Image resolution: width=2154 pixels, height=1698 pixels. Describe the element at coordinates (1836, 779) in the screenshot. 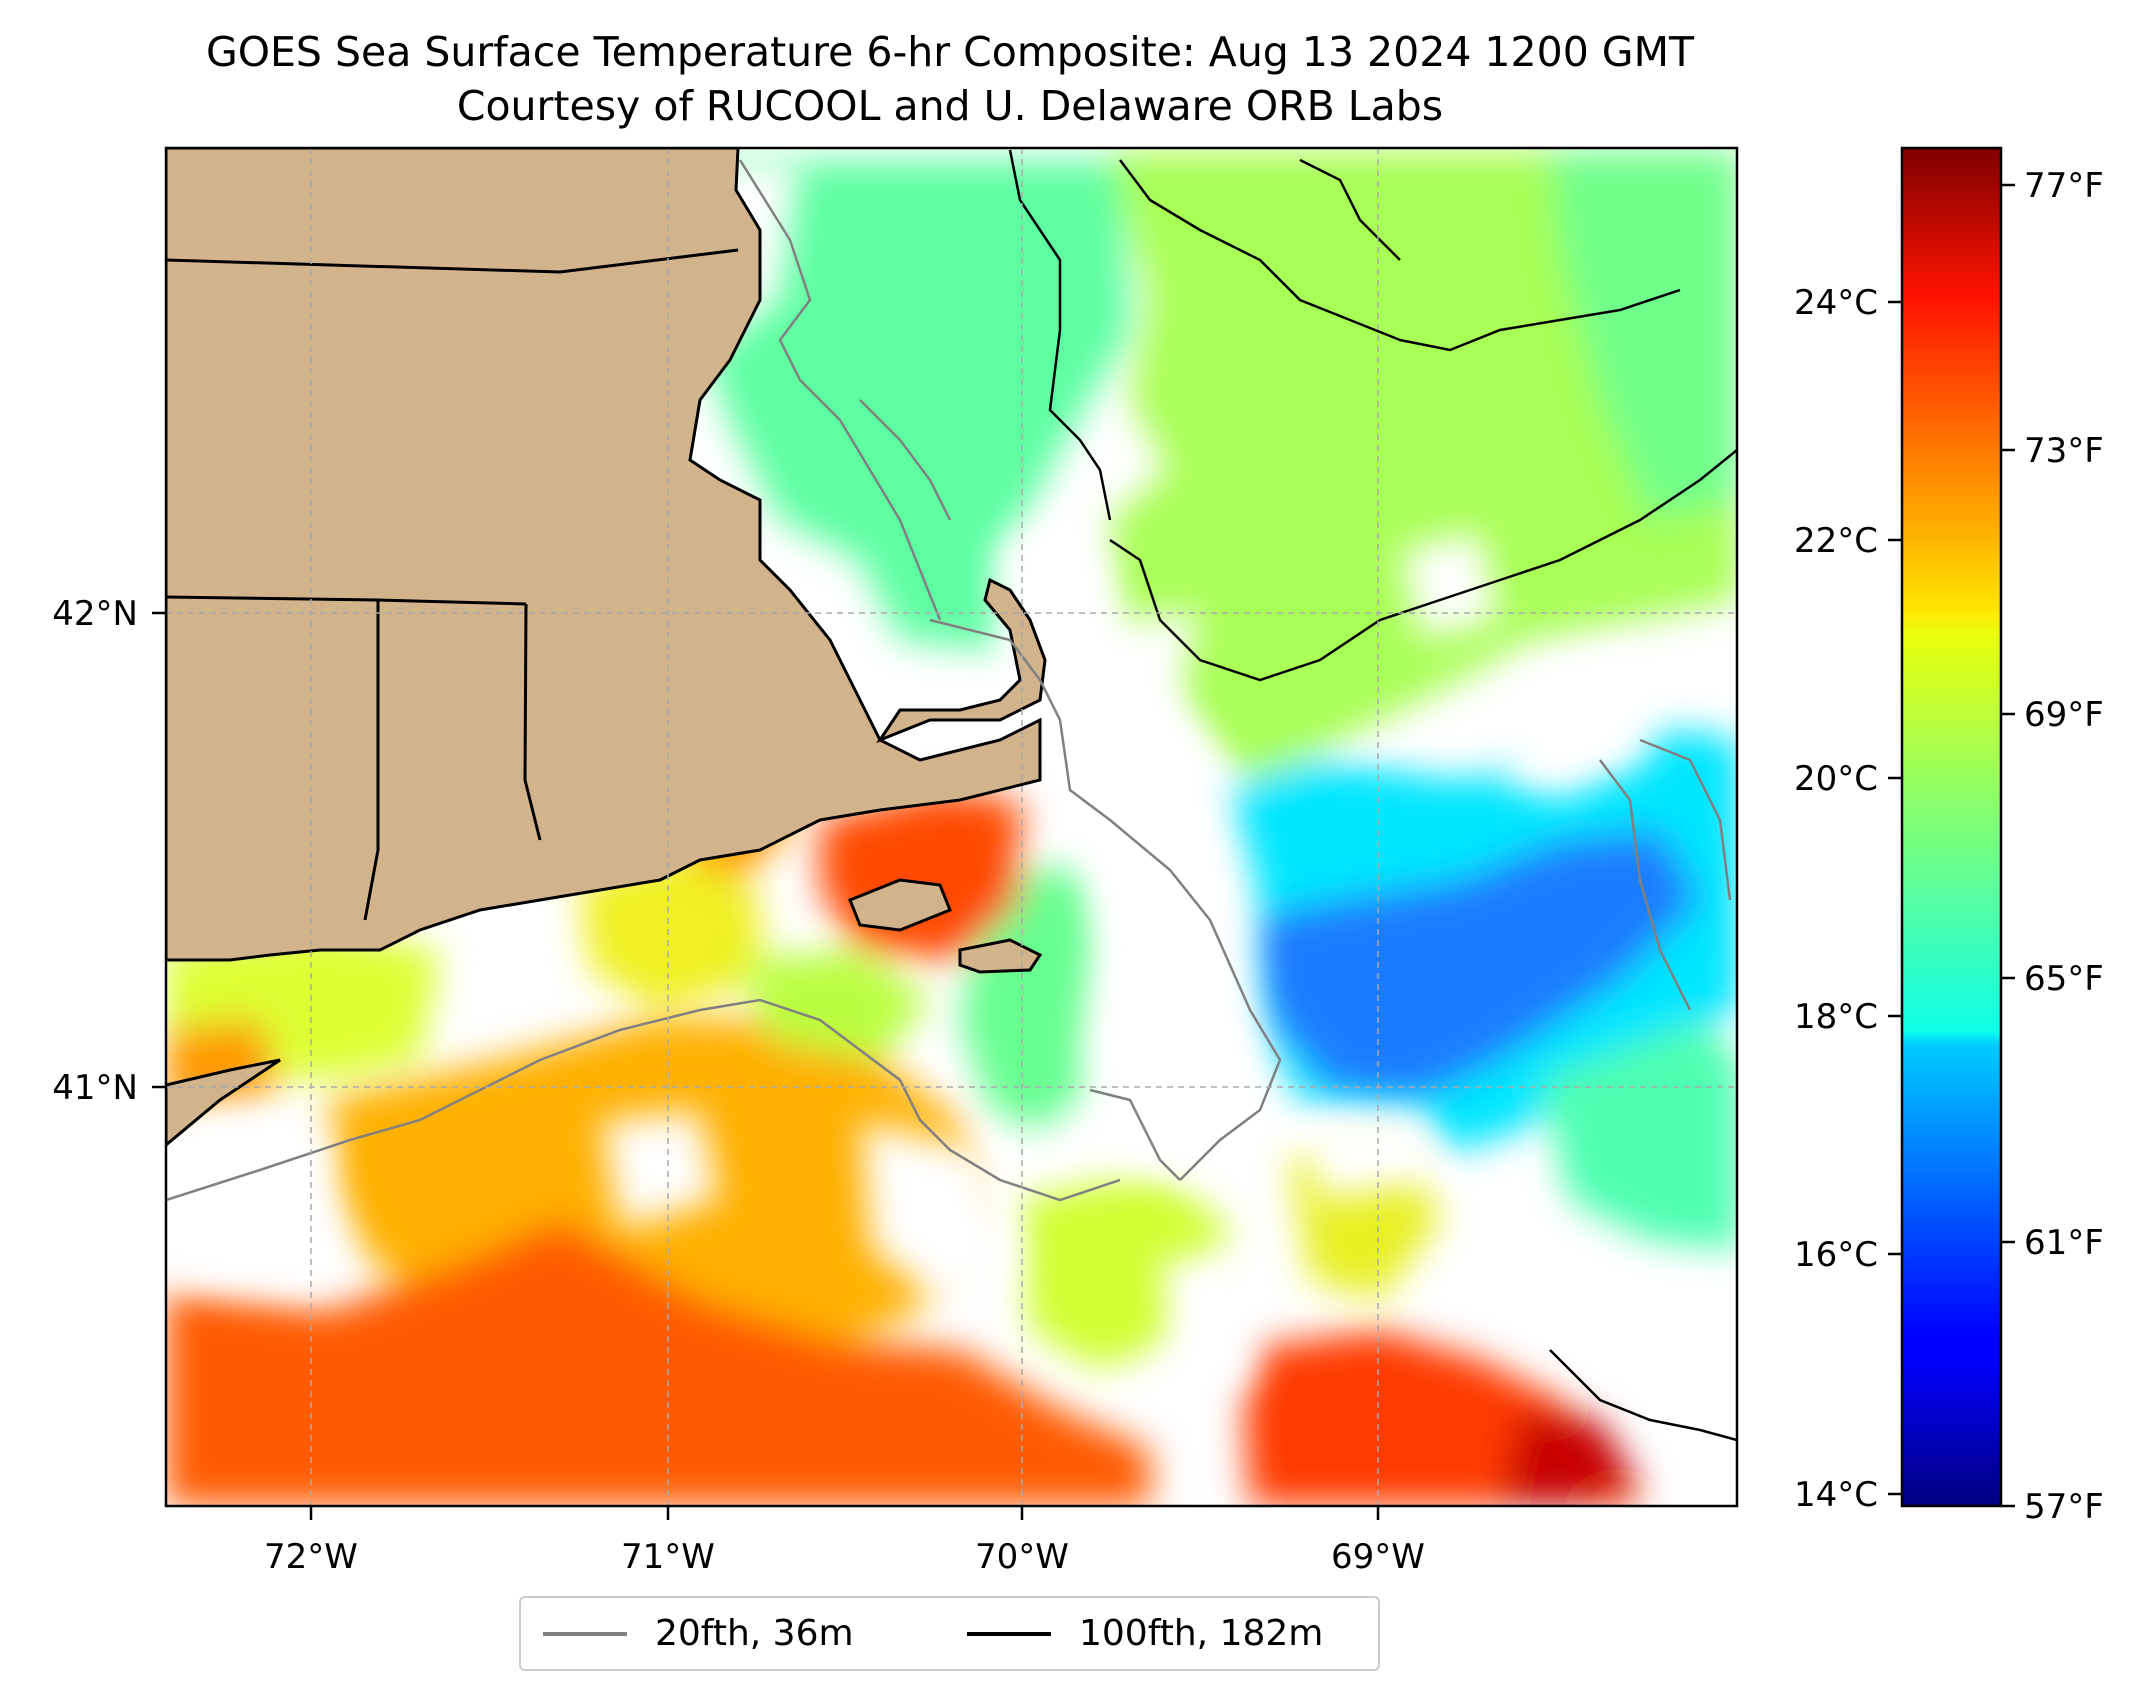

I see `cbar-label-c-20: 20°C` at that location.